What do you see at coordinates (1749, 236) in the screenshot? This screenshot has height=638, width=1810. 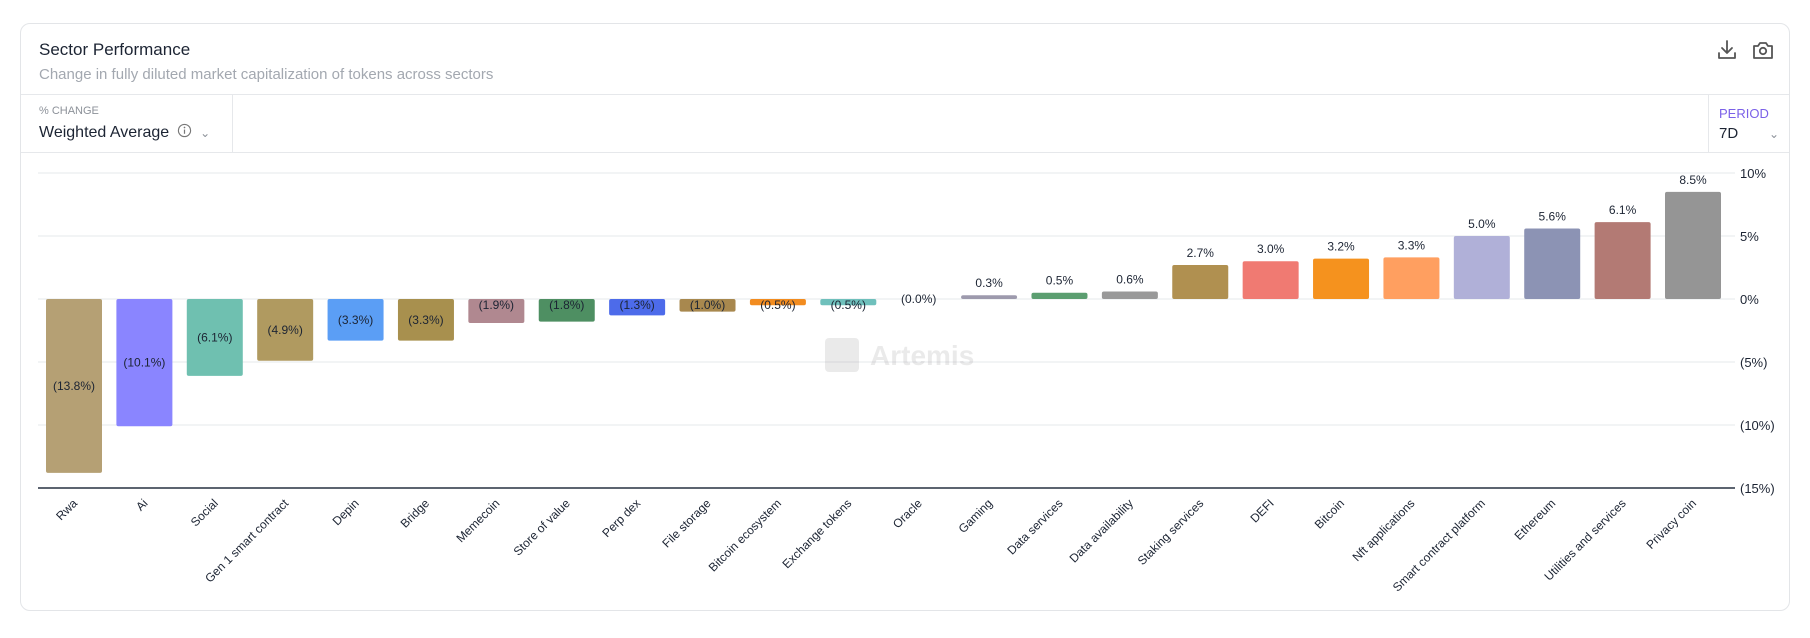 I see `y-tick-label: 5%` at bounding box center [1749, 236].